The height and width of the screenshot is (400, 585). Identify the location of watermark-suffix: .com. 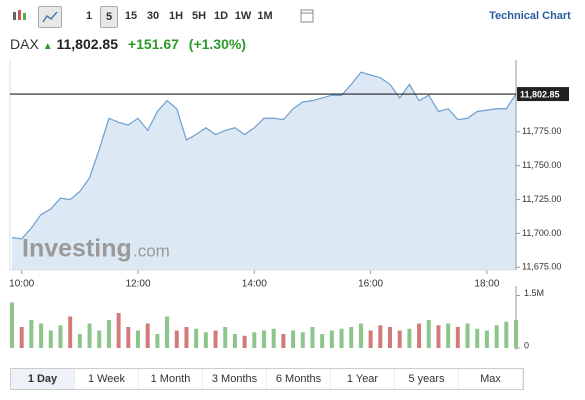
(151, 250).